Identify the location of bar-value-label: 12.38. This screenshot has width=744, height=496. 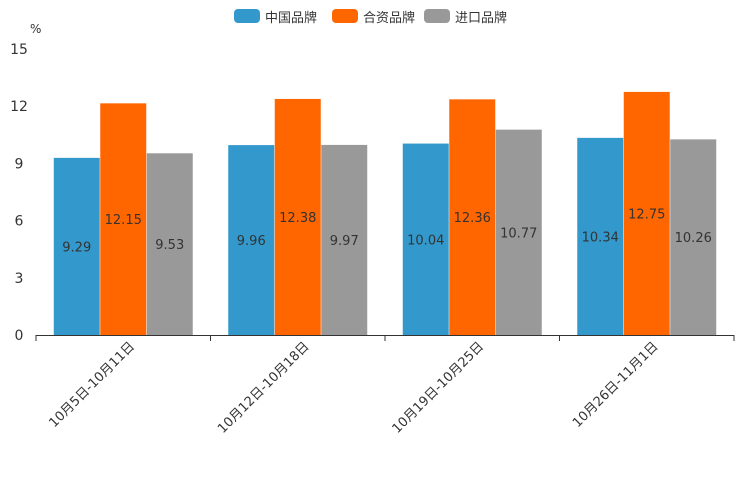
(297, 218).